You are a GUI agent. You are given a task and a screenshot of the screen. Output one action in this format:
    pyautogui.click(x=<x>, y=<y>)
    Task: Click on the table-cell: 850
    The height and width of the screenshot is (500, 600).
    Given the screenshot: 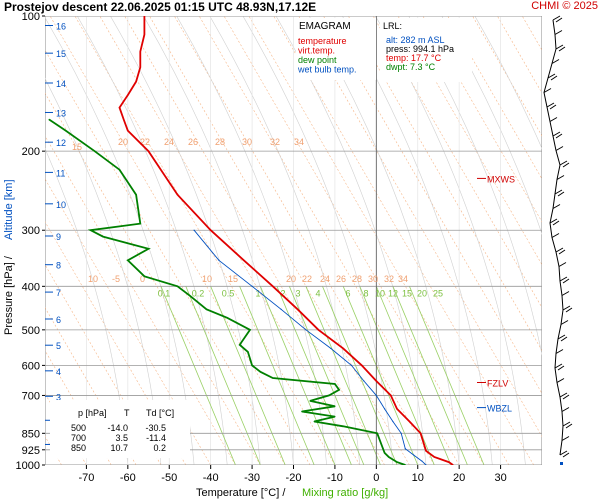 What is the action you would take?
    pyautogui.click(x=78, y=448)
    